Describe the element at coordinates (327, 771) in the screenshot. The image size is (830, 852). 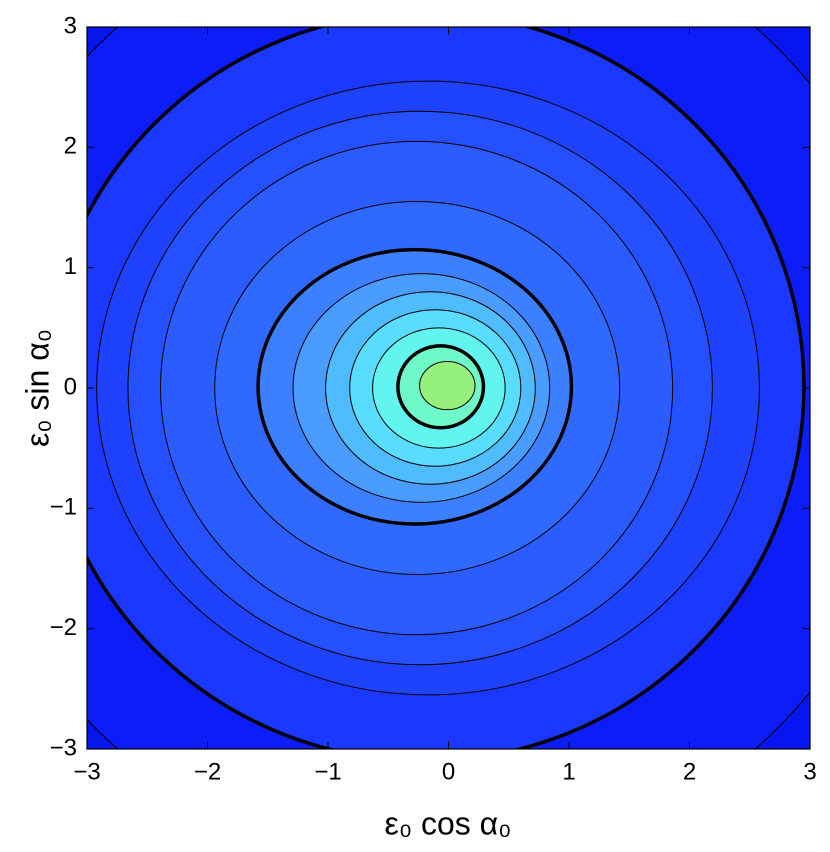
I see `x-tick-label: −1` at that location.